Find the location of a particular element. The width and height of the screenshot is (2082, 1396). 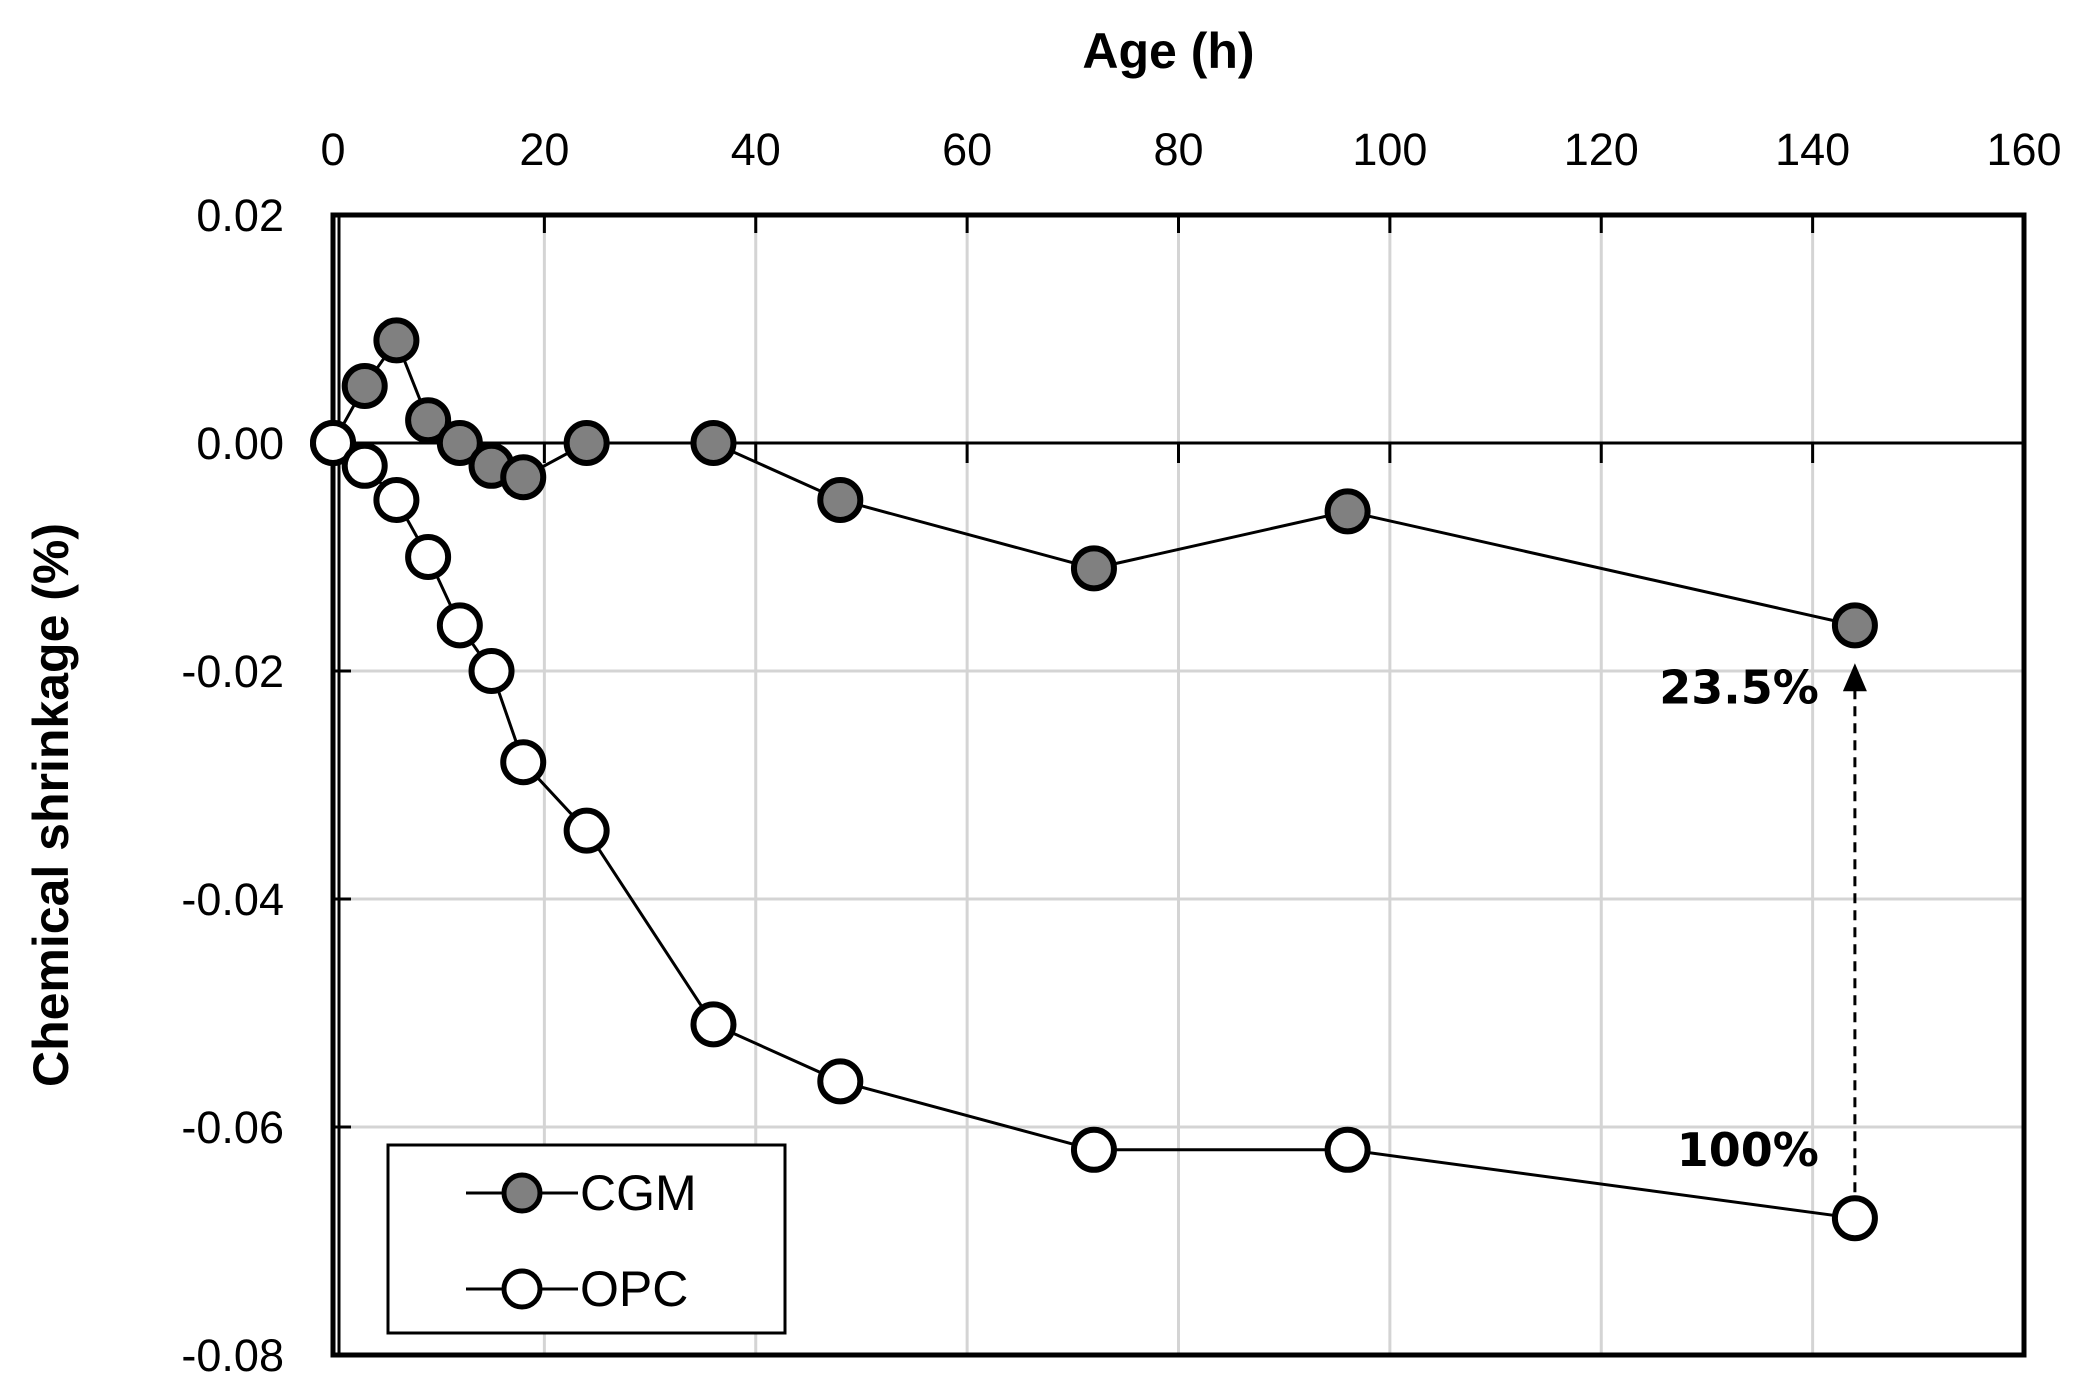

x-tick-label-7: 140 is located at coordinates (1812, 149).